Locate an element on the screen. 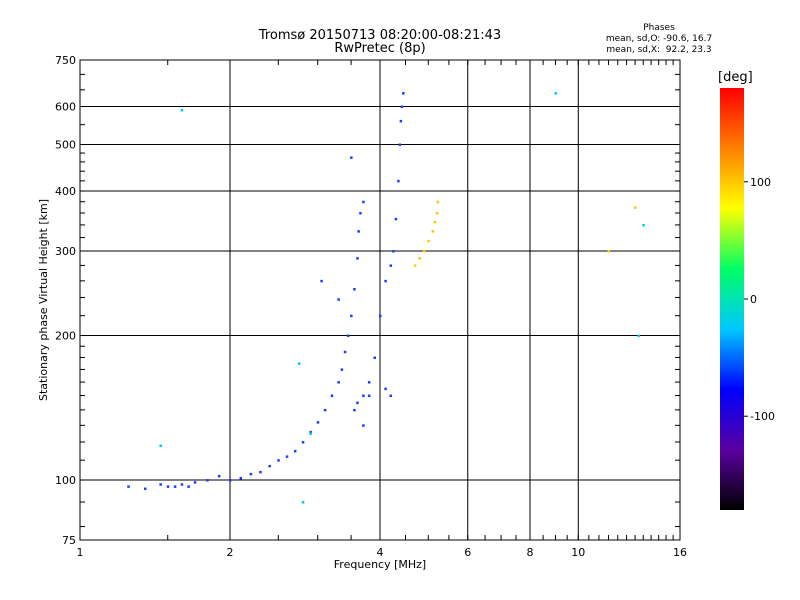 The width and height of the screenshot is (800, 600). y-tick-label: 600 is located at coordinates (65, 107).